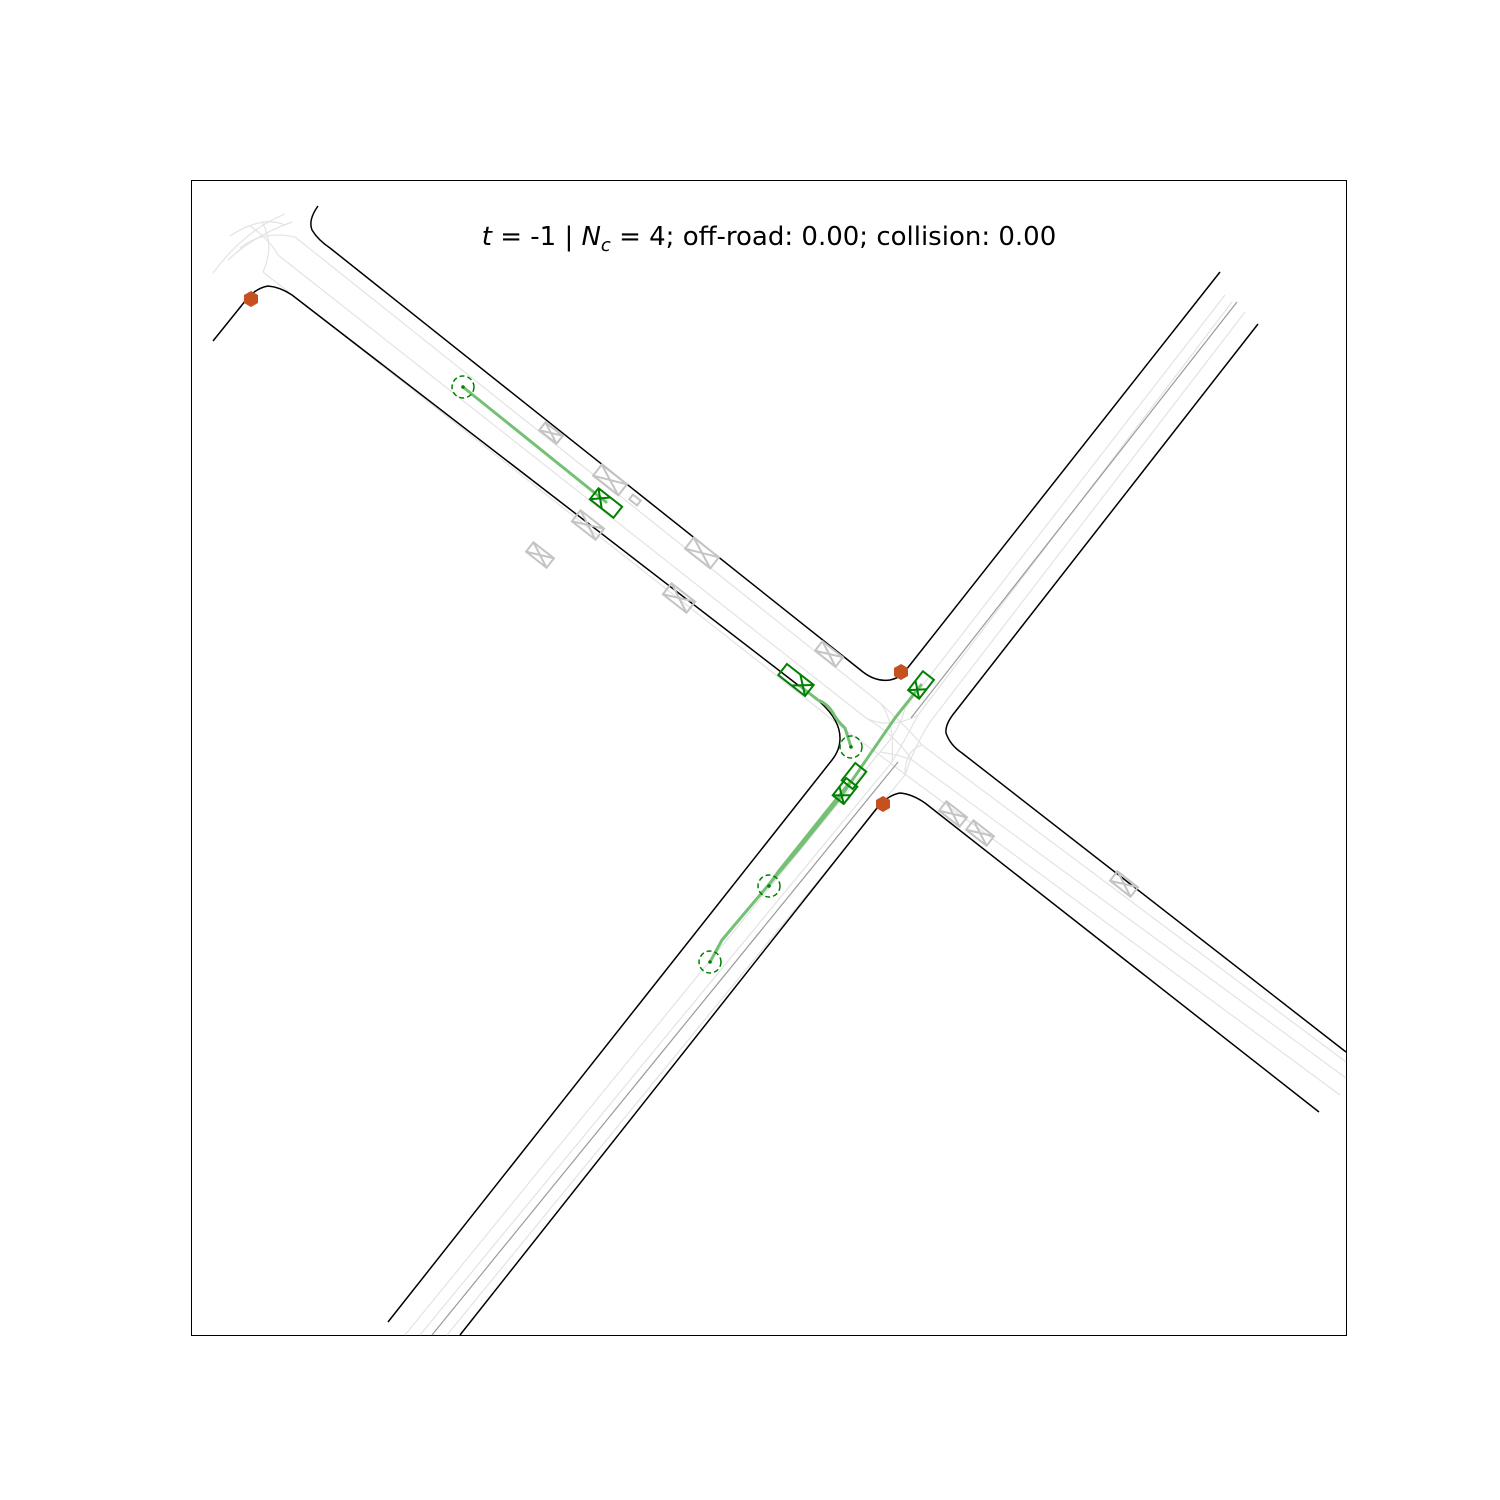 This screenshot has height=1500, width=1500. What do you see at coordinates (833, 237) in the screenshot?
I see `title-rest: = 4; off-road: 0.00; collision: 0.00` at bounding box center [833, 237].